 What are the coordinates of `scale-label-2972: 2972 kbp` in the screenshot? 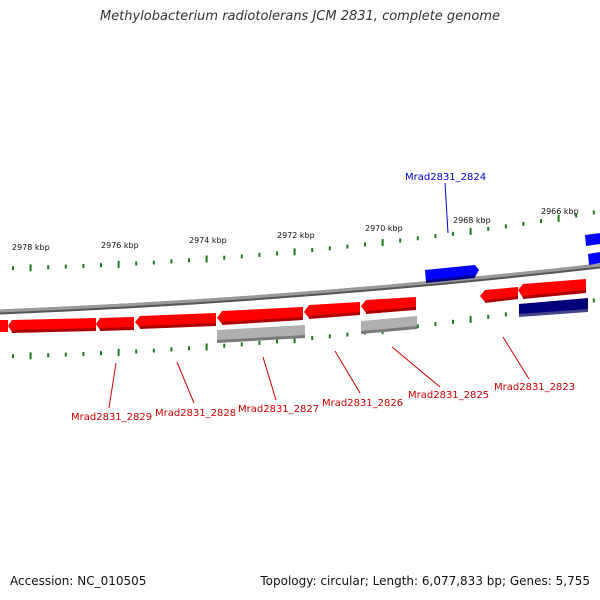 It's located at (296, 235).